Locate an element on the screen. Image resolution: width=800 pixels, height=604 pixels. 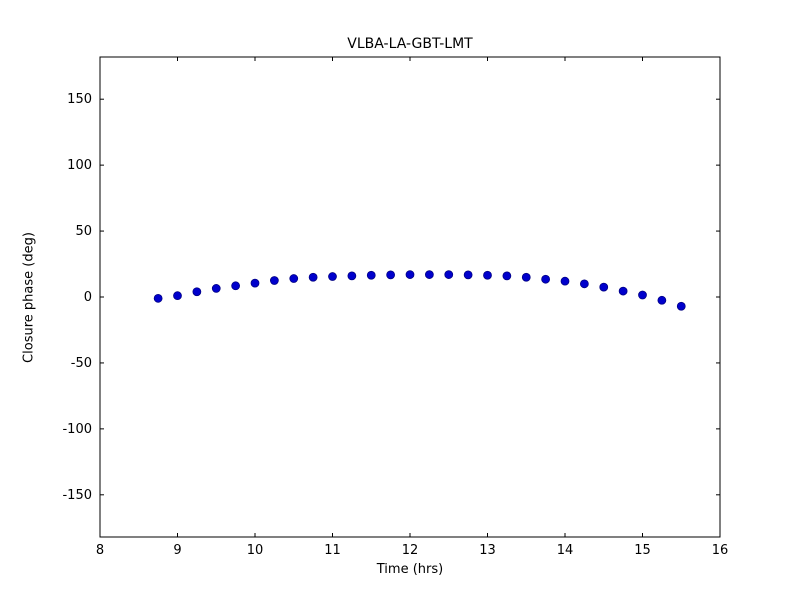
x-tick-label: 15 is located at coordinates (642, 550).